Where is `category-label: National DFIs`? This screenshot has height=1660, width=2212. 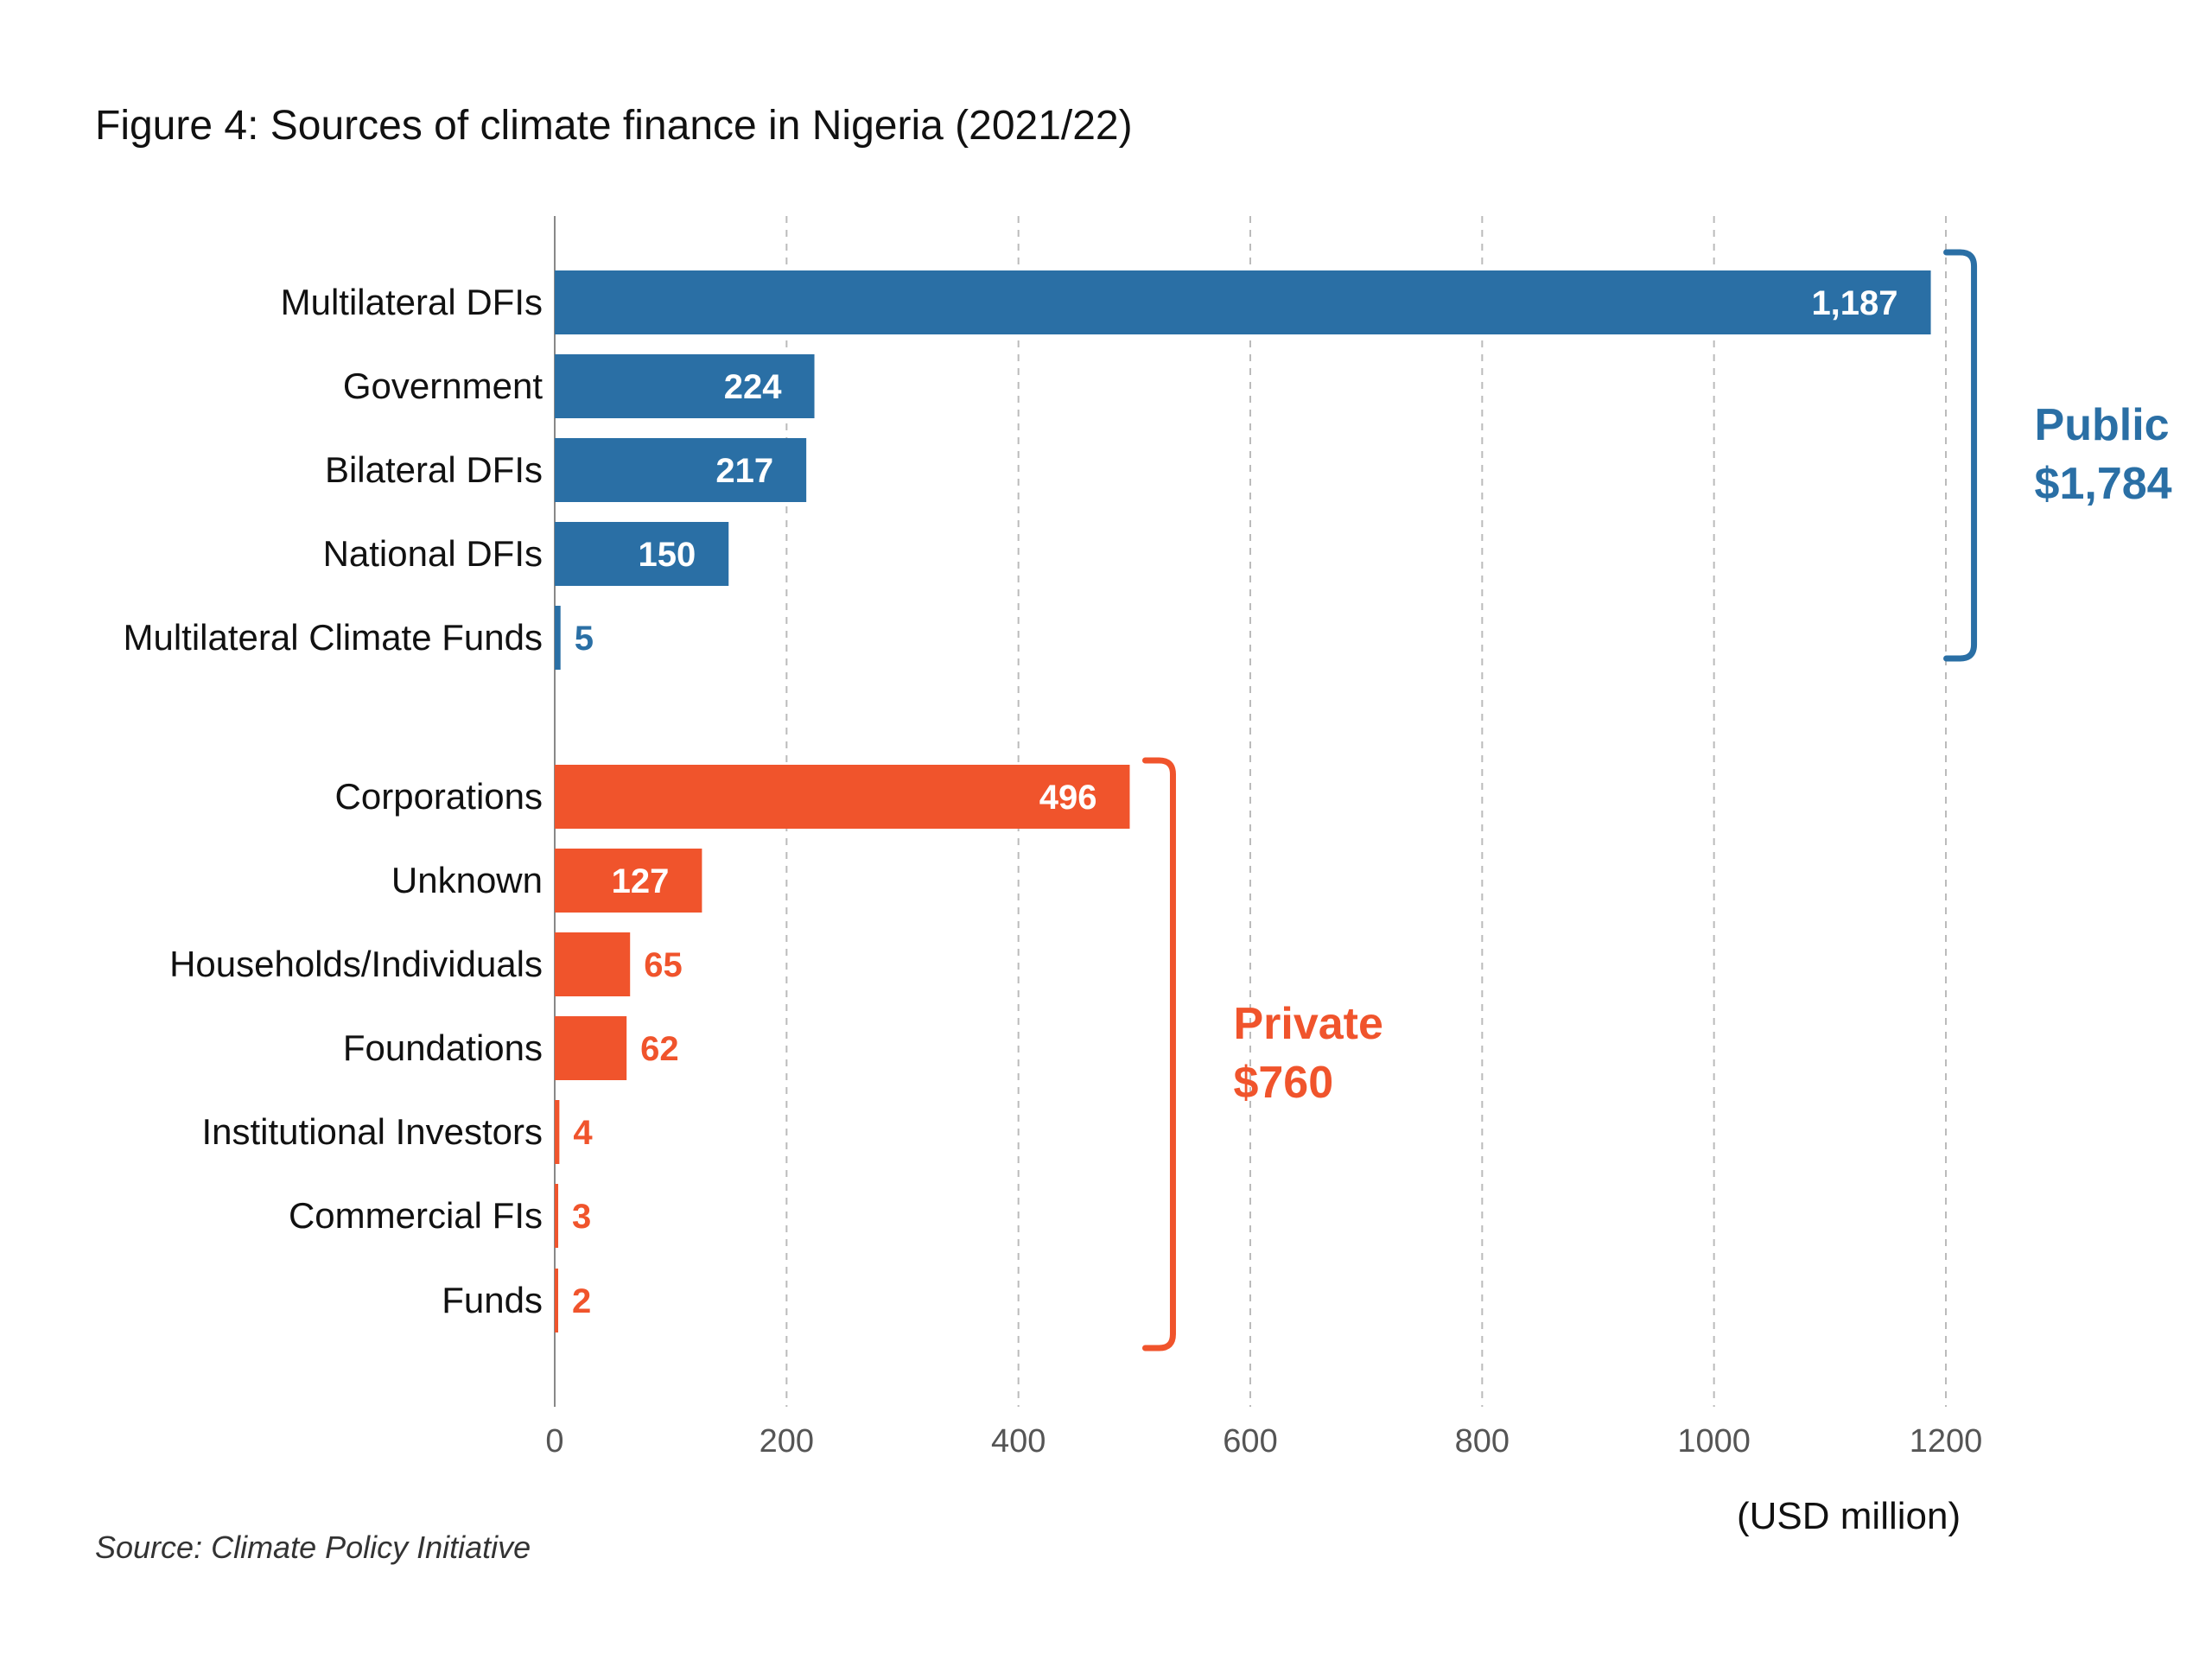
category-label: National DFIs is located at coordinates (433, 553).